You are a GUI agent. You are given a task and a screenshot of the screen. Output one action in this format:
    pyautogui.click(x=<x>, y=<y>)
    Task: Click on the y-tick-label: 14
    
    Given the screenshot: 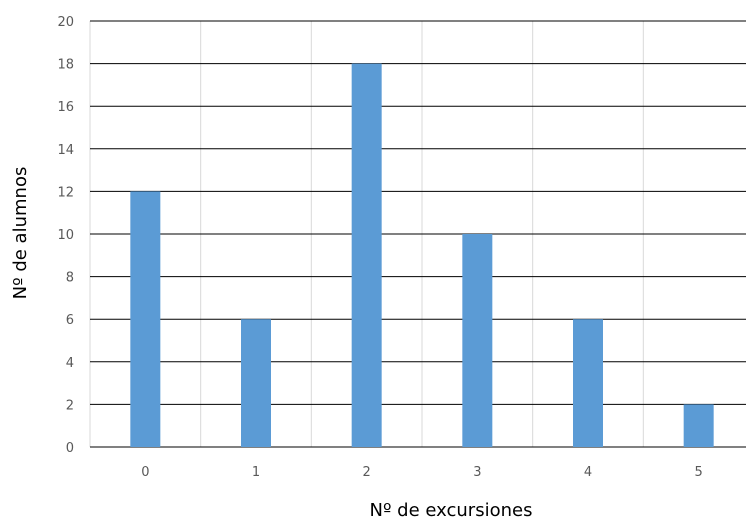 What is the action you would take?
    pyautogui.click(x=65, y=150)
    